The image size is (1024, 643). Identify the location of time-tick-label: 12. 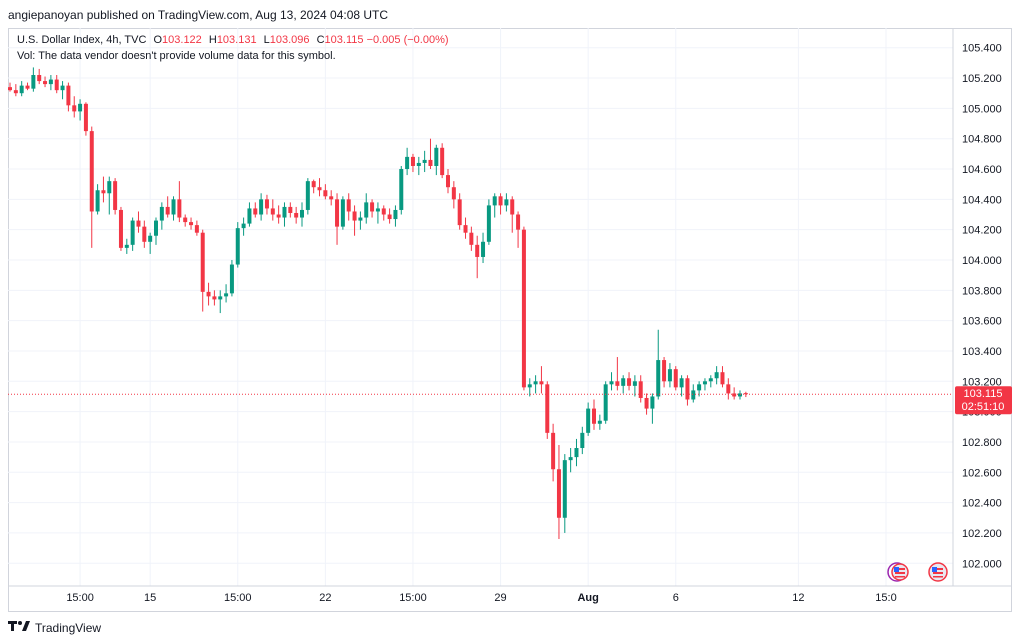
(798, 598).